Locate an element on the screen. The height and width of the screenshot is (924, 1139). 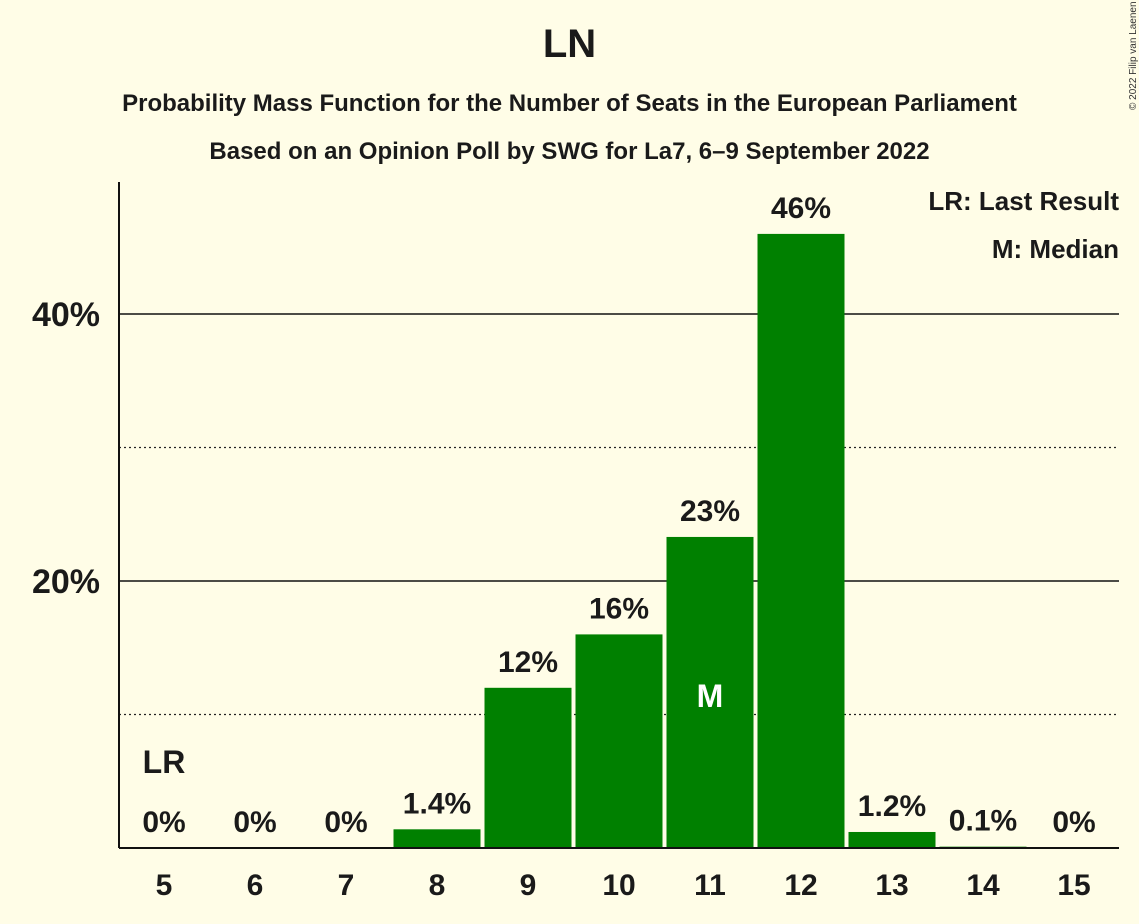
data-label: 0.1% is located at coordinates (983, 821).